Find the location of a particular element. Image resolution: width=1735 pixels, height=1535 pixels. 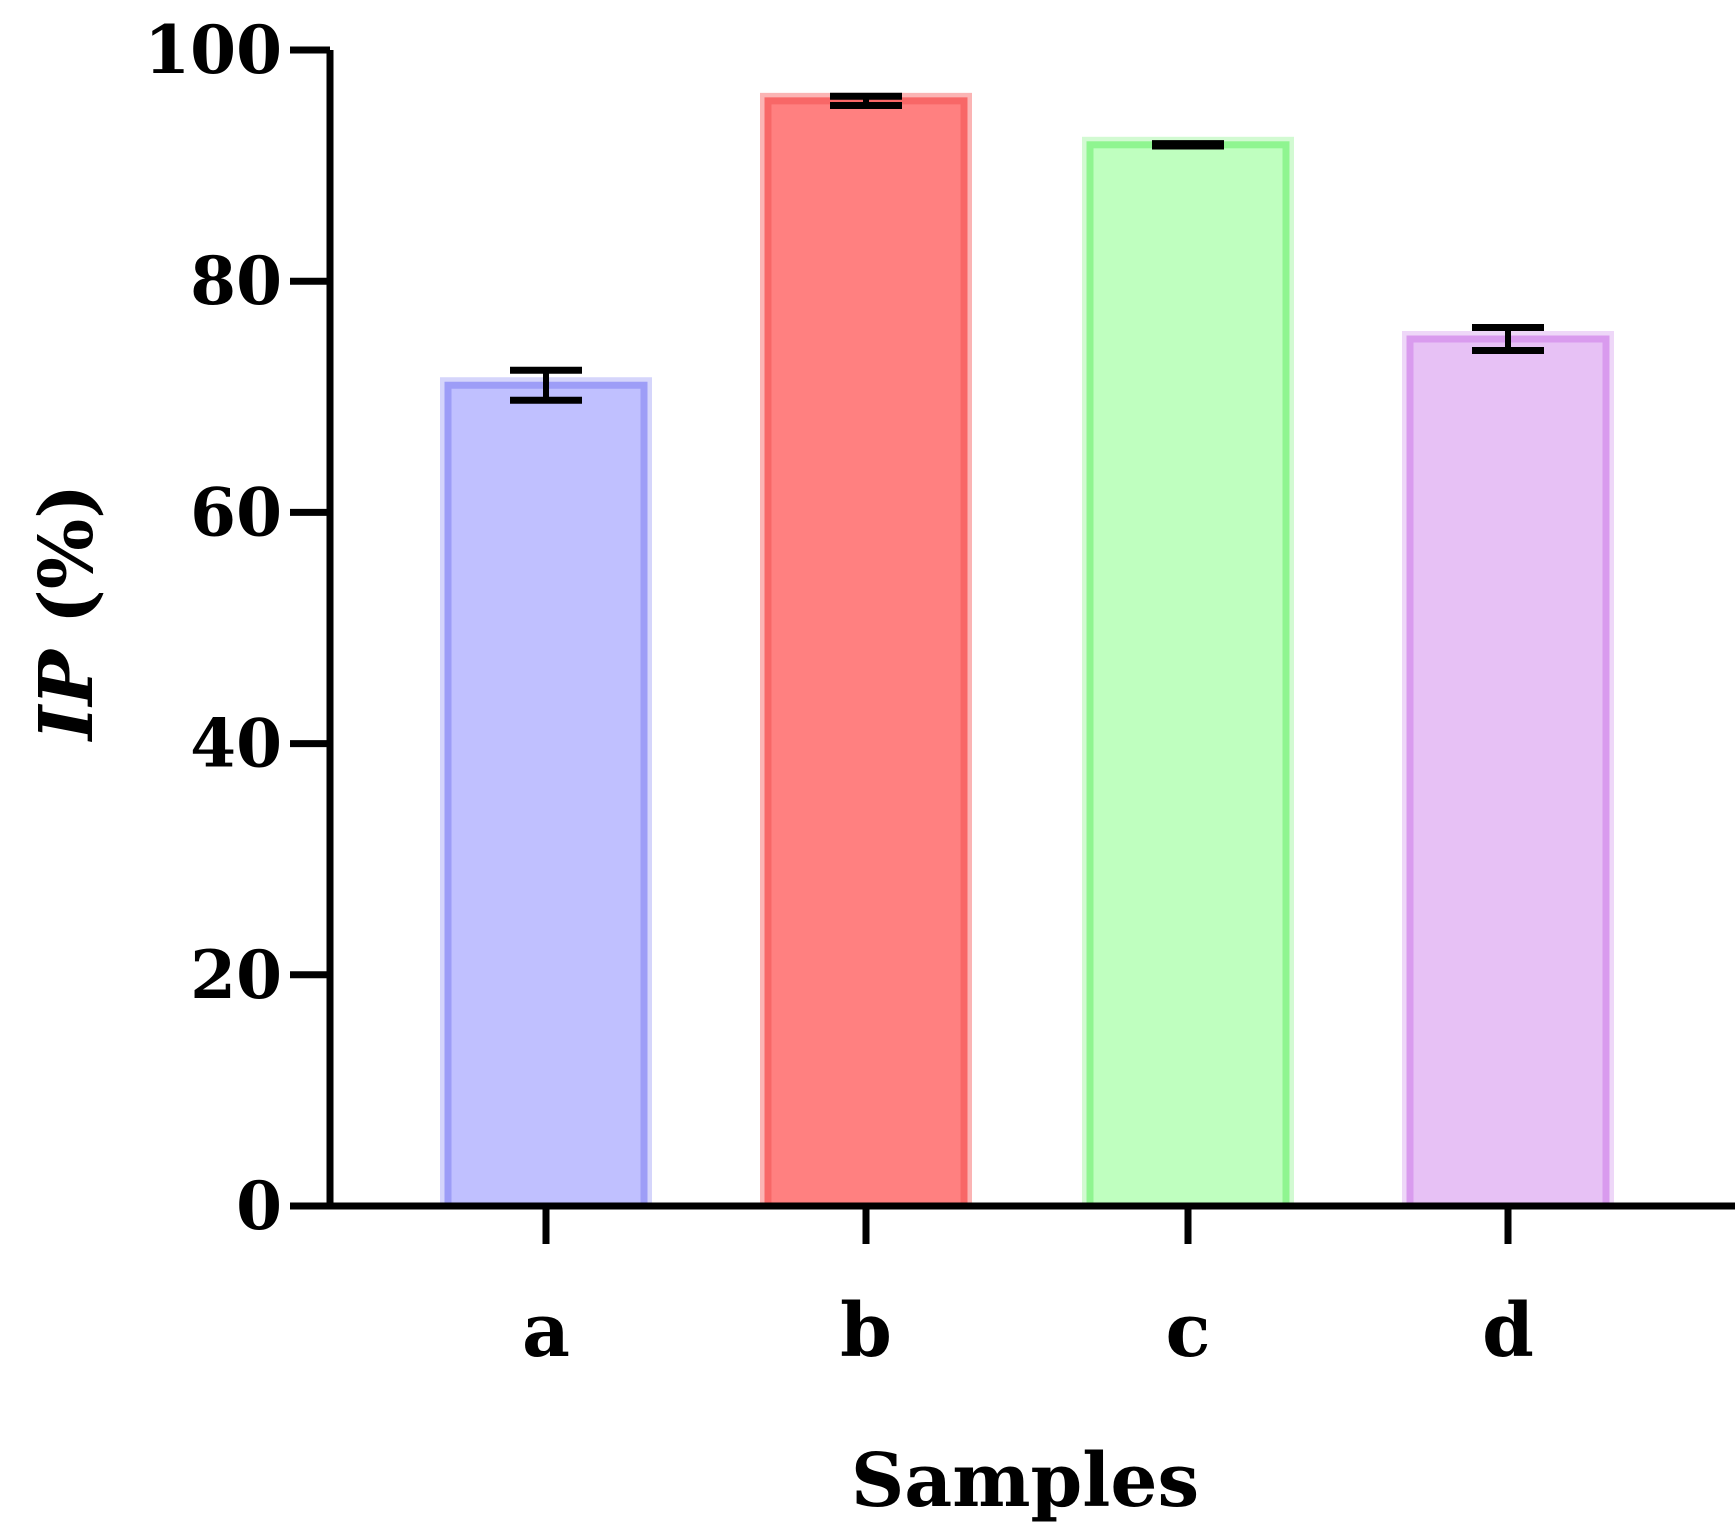

x-tick-label-b: b is located at coordinates (866, 1331).